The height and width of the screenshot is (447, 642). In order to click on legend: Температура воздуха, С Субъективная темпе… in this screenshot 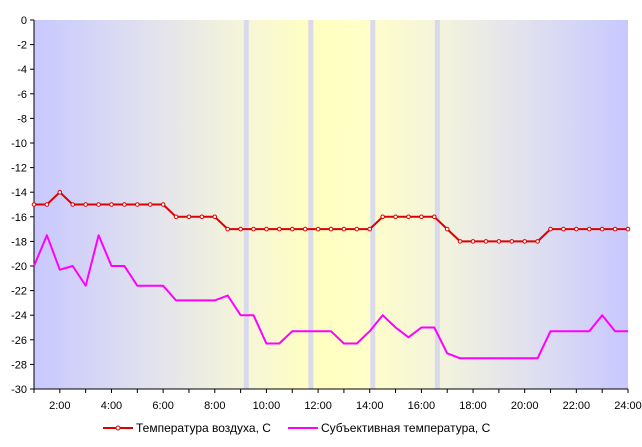, I will do `click(297, 428)`.